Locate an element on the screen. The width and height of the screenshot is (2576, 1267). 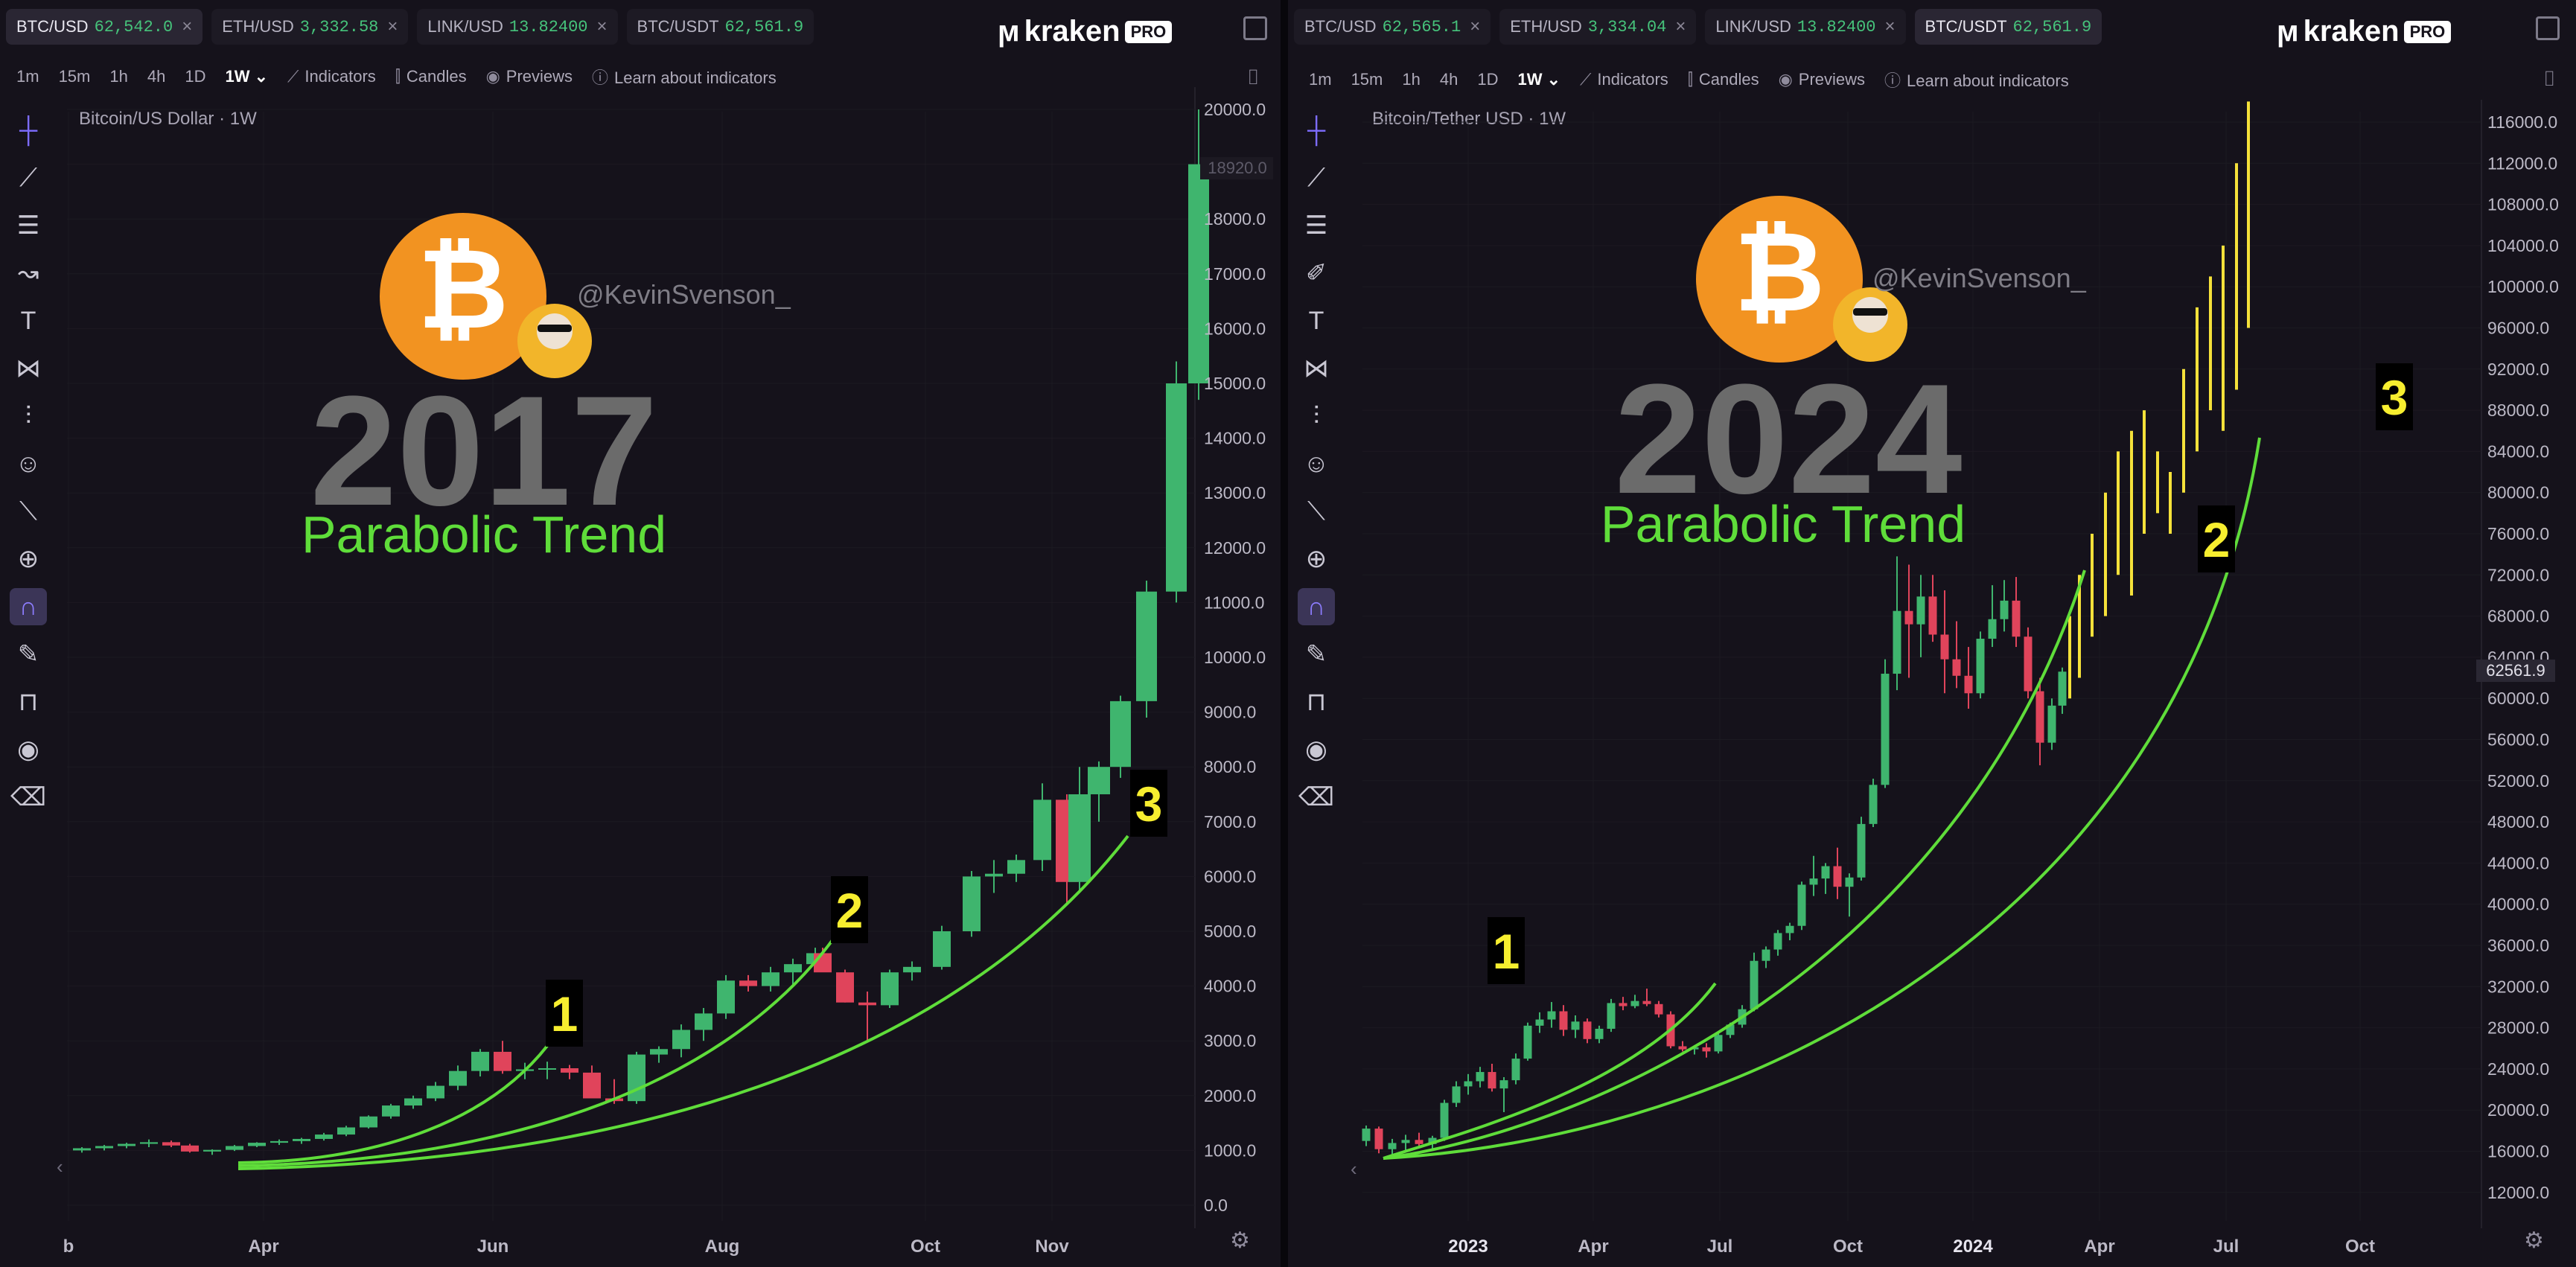
y-tick-label: 6000.0 is located at coordinates (1230, 876).